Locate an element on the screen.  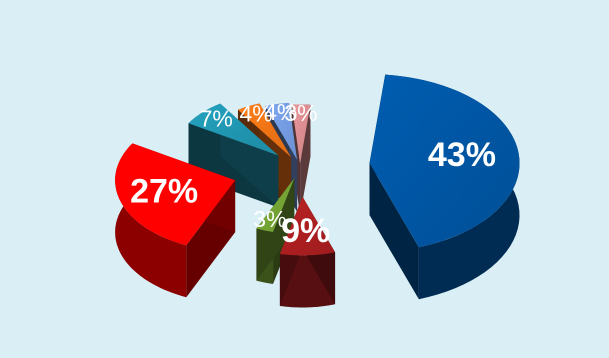
slice-label-7: 4% is located at coordinates (280, 112).